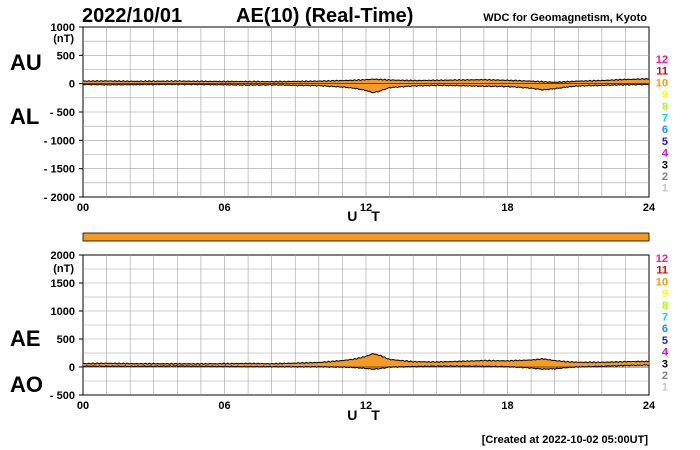 Image resolution: width=700 pixels, height=450 pixels. Describe the element at coordinates (63, 256) in the screenshot. I see `y-tick-label: 2000` at that location.